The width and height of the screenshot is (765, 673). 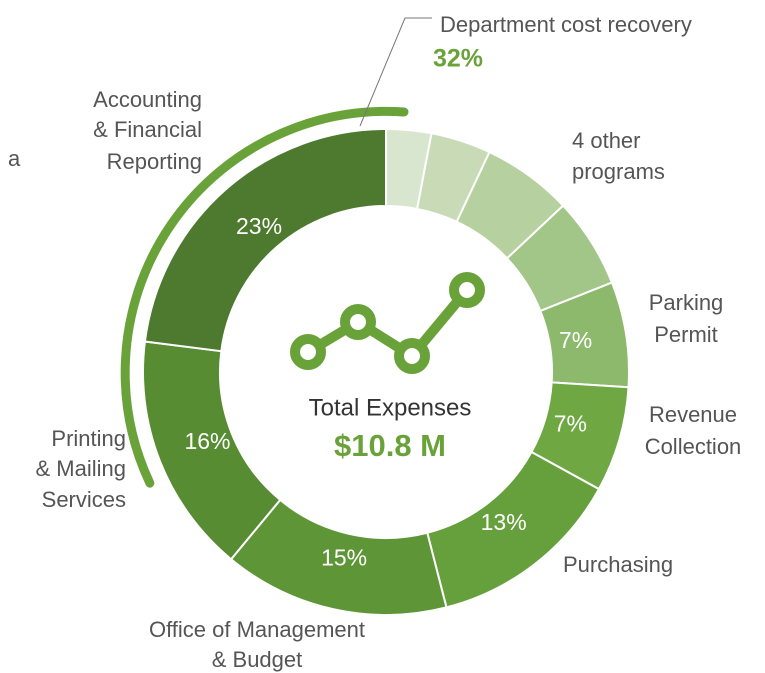 I want to click on slice-label: Parking, so click(x=686, y=302).